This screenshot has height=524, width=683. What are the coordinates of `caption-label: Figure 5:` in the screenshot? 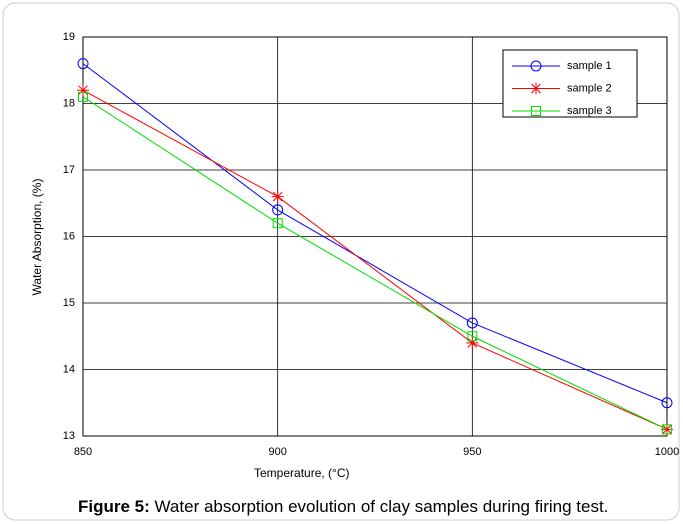 It's located at (114, 506).